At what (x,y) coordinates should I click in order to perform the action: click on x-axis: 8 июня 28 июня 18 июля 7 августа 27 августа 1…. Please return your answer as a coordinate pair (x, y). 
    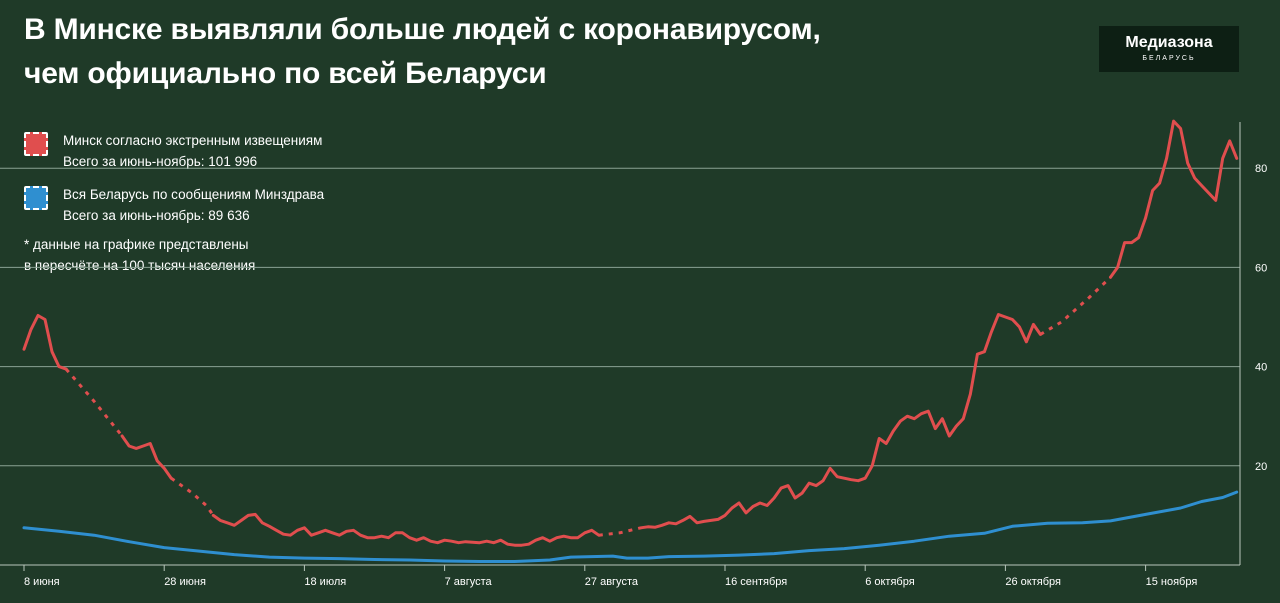
    Looking at the image, I should click on (610, 576).